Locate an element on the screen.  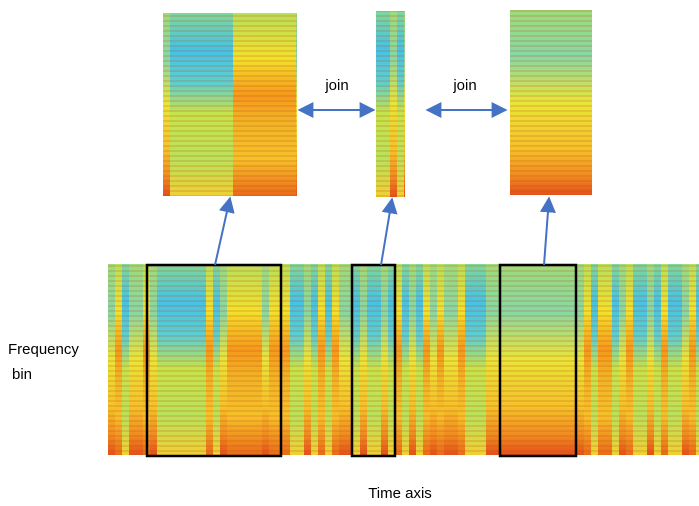
y-axis-label: bin is located at coordinates (22, 374).